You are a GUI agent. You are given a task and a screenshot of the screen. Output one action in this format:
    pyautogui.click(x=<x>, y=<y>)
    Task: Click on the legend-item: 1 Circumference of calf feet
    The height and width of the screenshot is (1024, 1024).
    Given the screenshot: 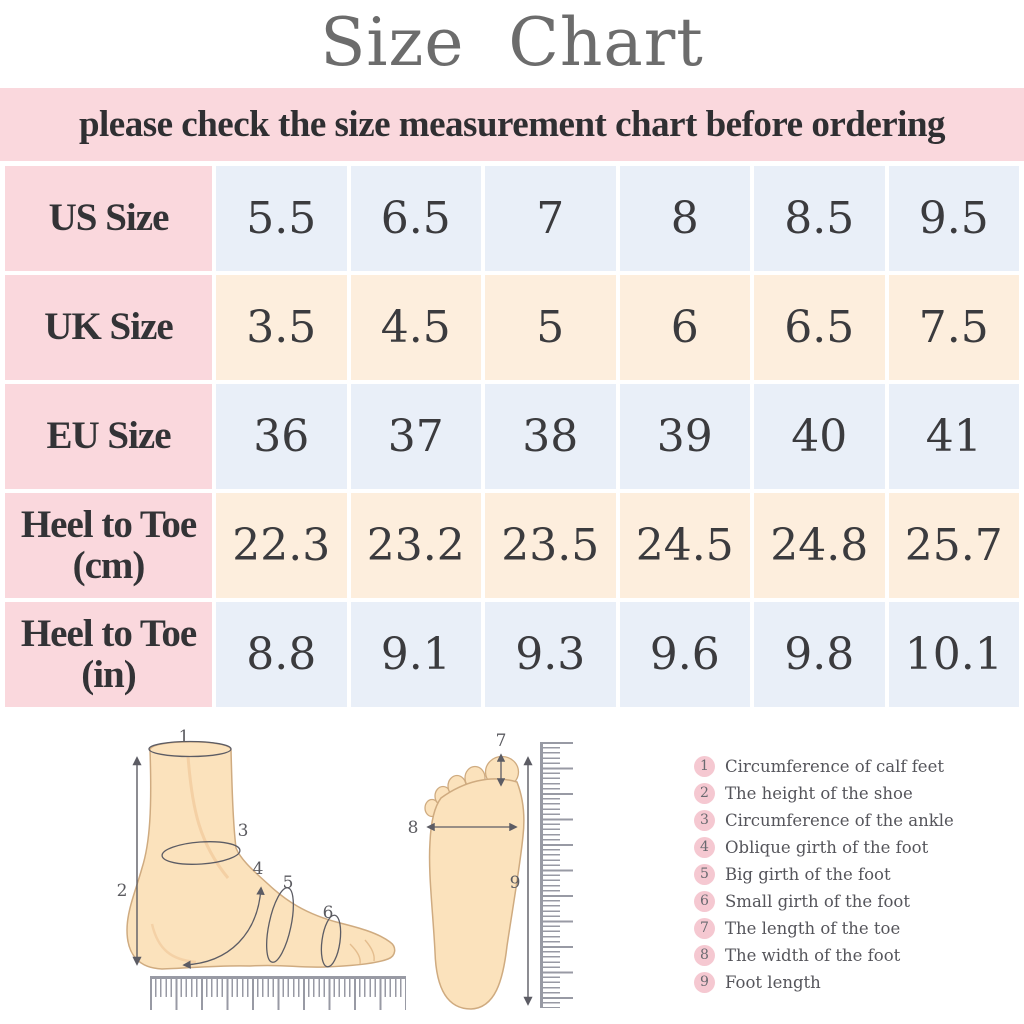 What is the action you would take?
    pyautogui.click(x=824, y=766)
    